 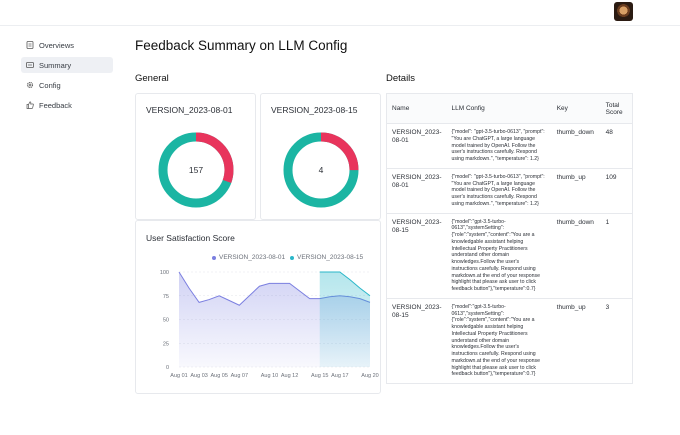 What do you see at coordinates (189, 110) in the screenshot?
I see `donut-title: VERSION_2023-08-01` at bounding box center [189, 110].